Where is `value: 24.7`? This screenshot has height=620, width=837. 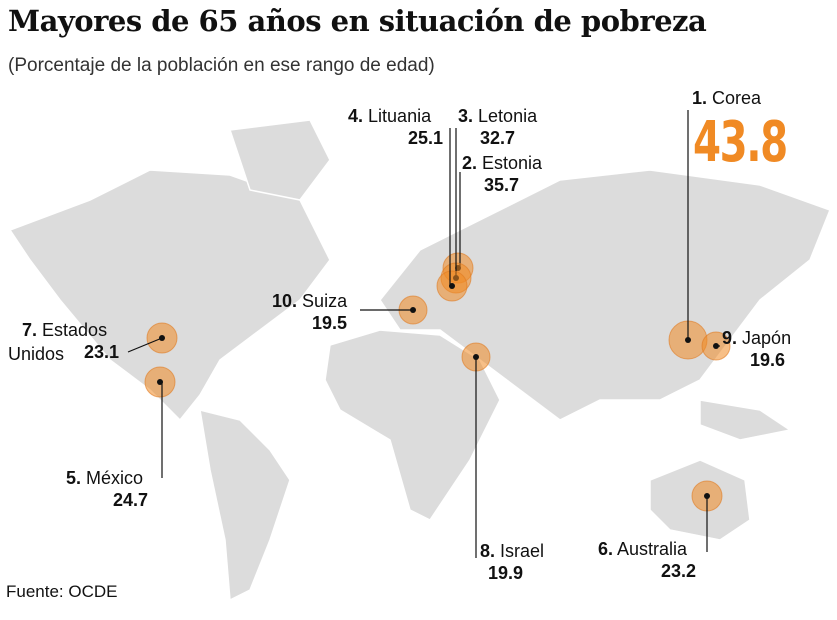 value: 24.7 is located at coordinates (131, 500).